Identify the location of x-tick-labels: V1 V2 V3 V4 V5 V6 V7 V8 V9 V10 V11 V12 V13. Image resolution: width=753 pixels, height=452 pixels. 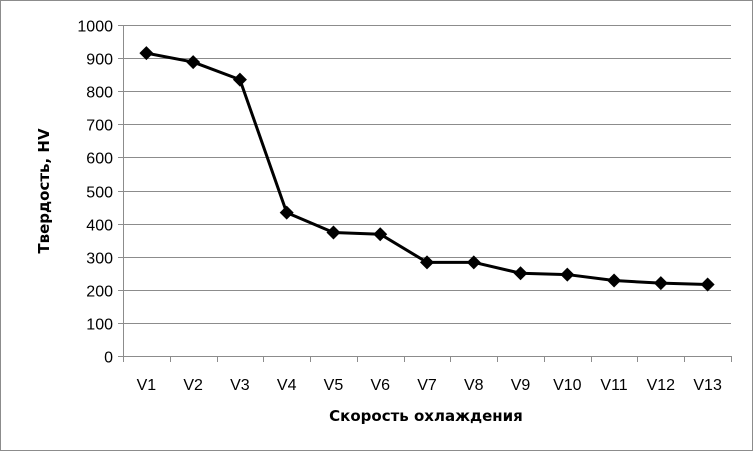
(429, 385).